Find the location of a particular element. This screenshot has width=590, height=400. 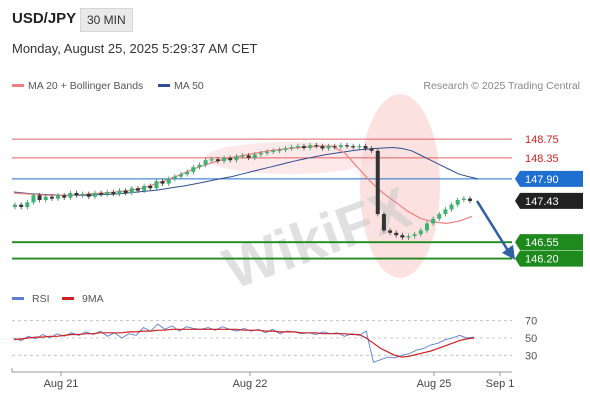

level-tag-147.90 is located at coordinates (549, 178).